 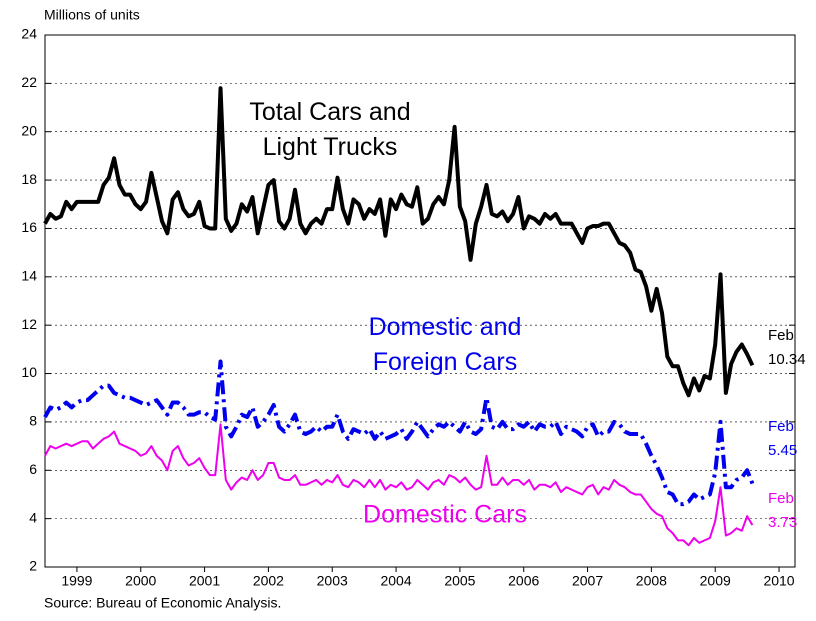 What do you see at coordinates (29, 179) in the screenshot?
I see `y-tick-label: 18` at bounding box center [29, 179].